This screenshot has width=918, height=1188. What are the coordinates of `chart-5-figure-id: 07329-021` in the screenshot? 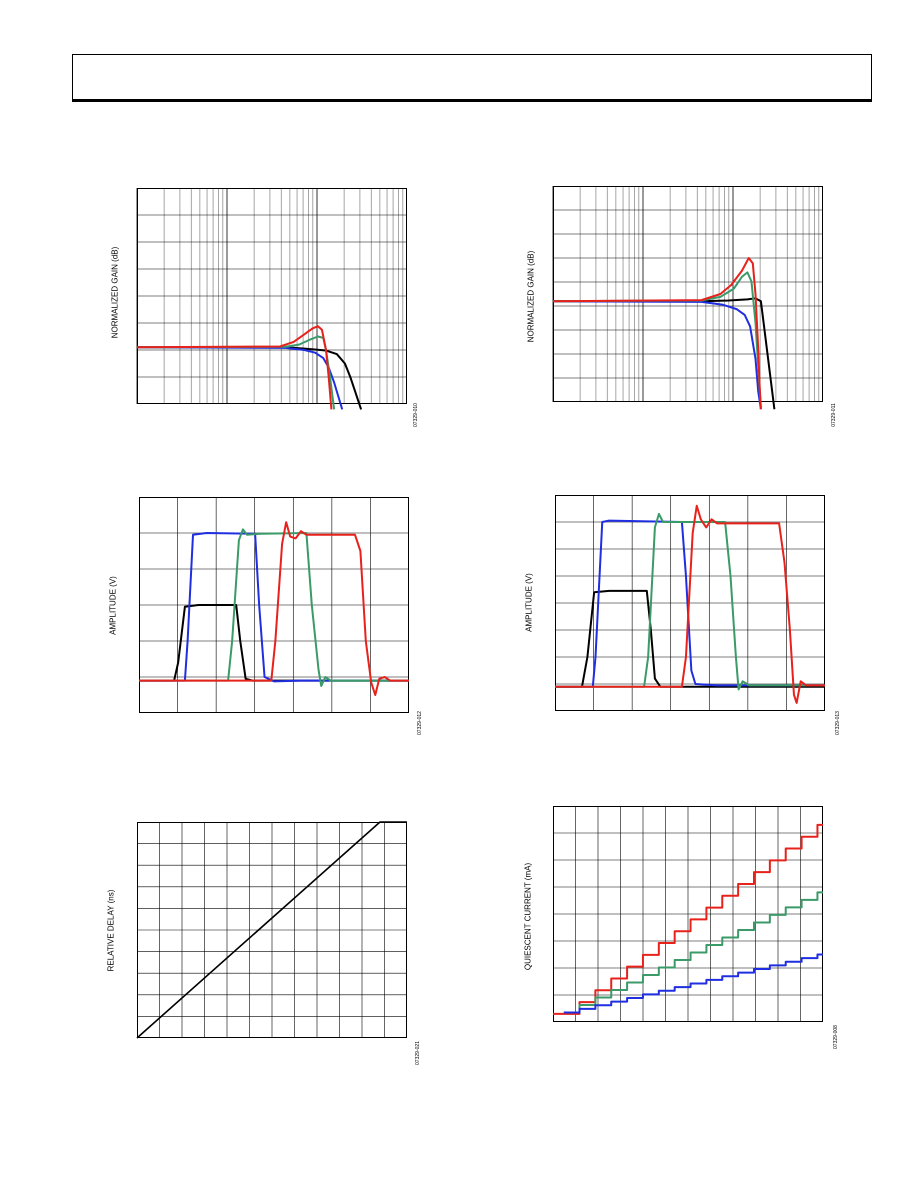 It's located at (418, 1053).